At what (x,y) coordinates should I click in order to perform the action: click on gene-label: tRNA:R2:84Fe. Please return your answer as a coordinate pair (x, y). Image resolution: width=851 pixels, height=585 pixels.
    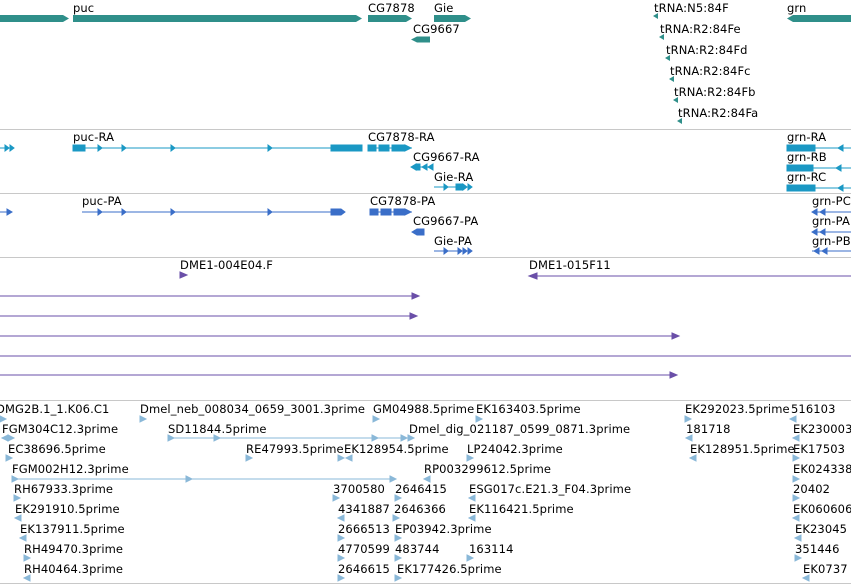
    Looking at the image, I should click on (700, 29).